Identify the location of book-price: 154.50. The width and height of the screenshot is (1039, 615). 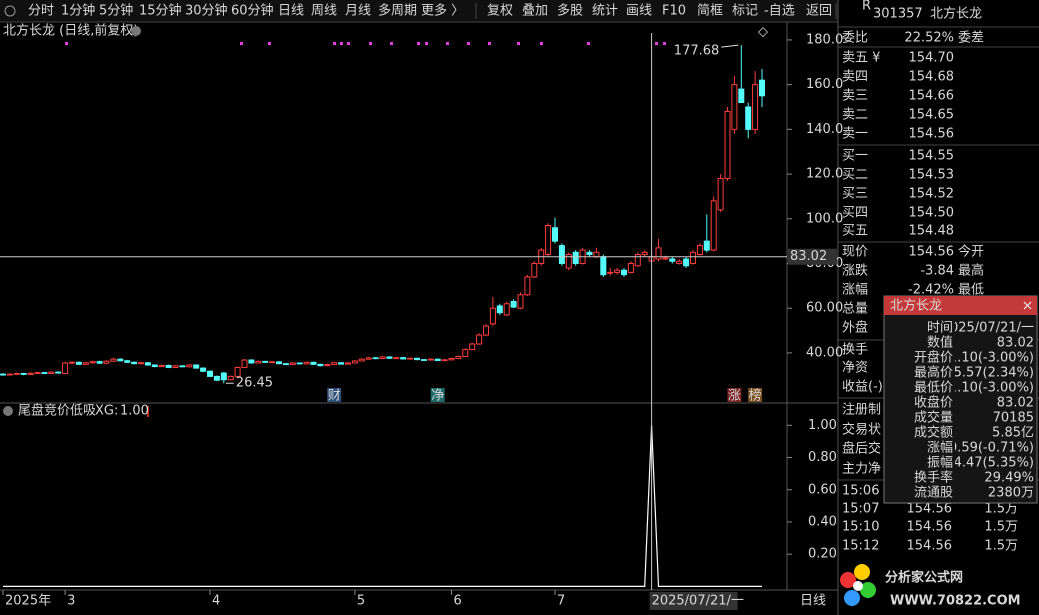
(932, 213).